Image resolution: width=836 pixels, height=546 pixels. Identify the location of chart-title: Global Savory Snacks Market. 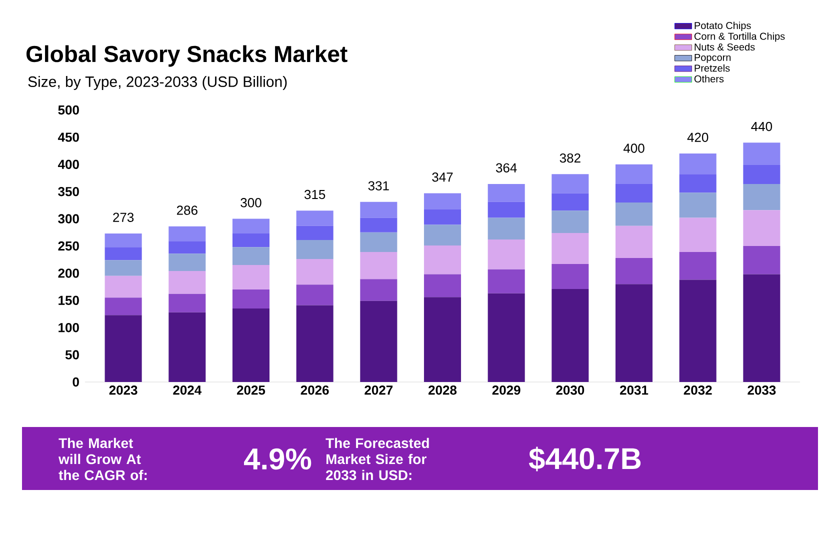
(187, 56).